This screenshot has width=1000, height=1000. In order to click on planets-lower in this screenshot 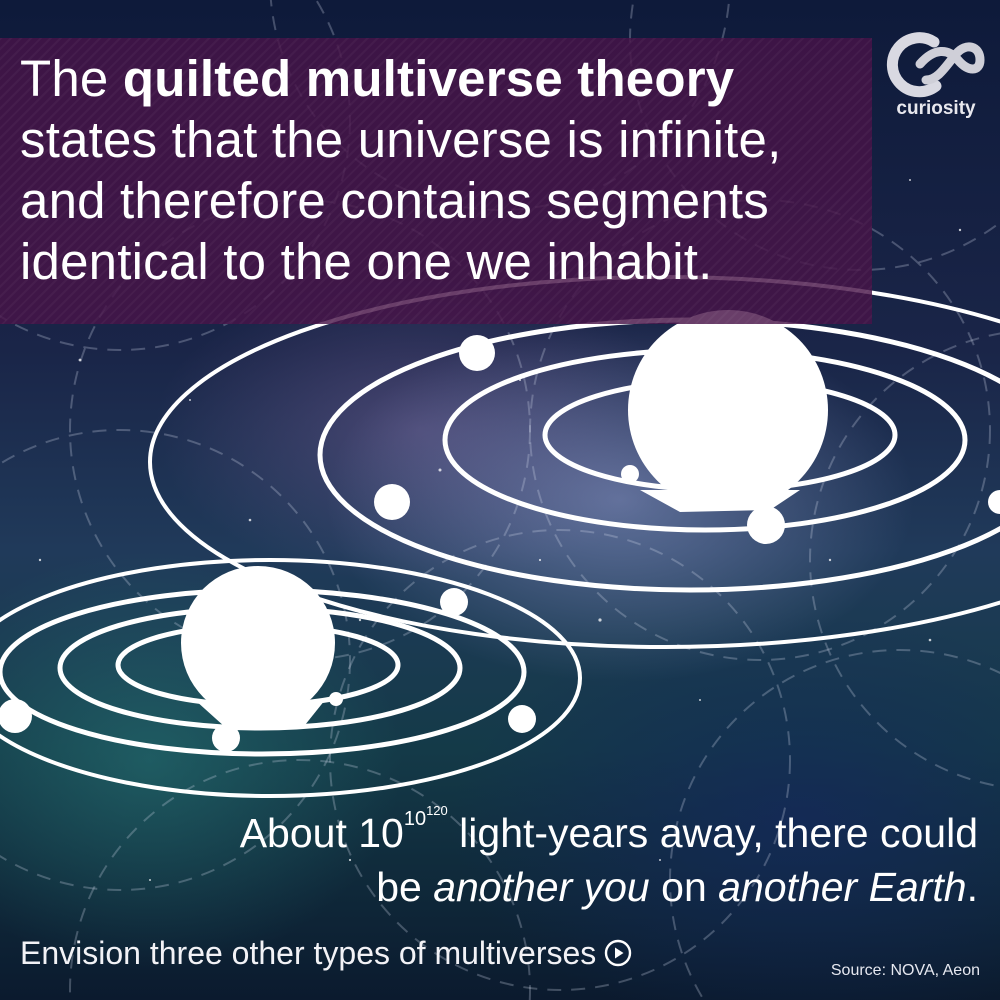, I will do `click(268, 670)`.